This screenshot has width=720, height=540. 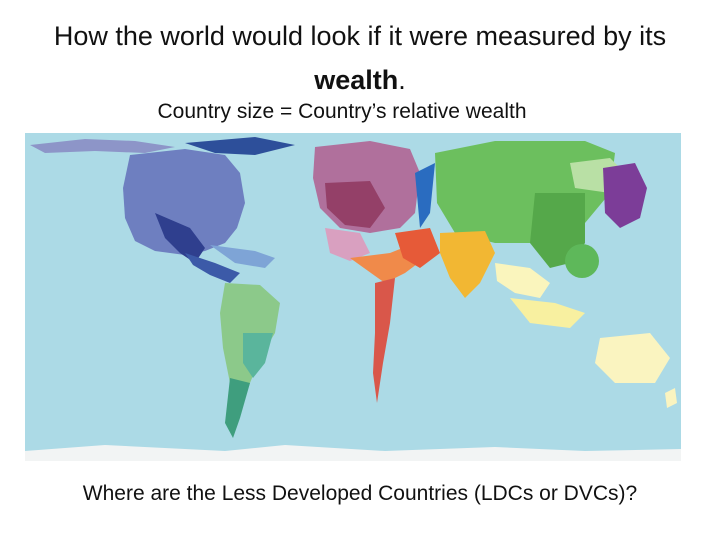 I want to click on india, so click(x=467, y=264).